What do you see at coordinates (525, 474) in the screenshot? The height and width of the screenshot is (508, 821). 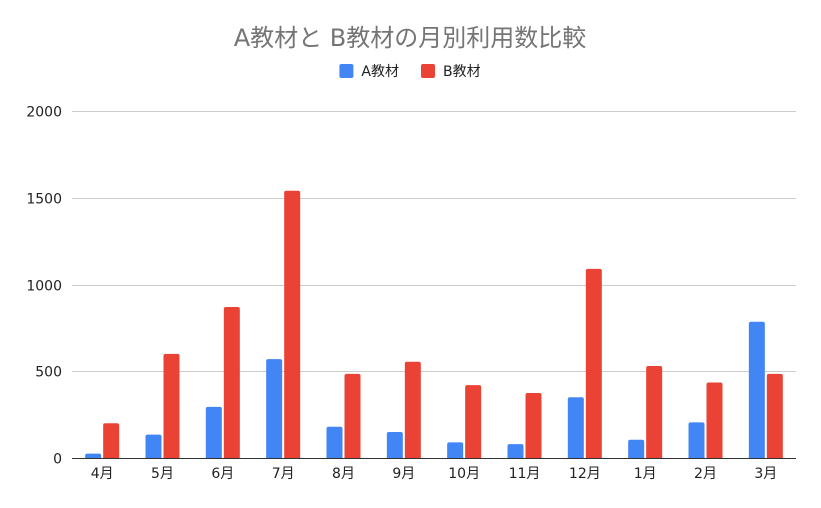 I see `x-tick-label: 11月` at bounding box center [525, 474].